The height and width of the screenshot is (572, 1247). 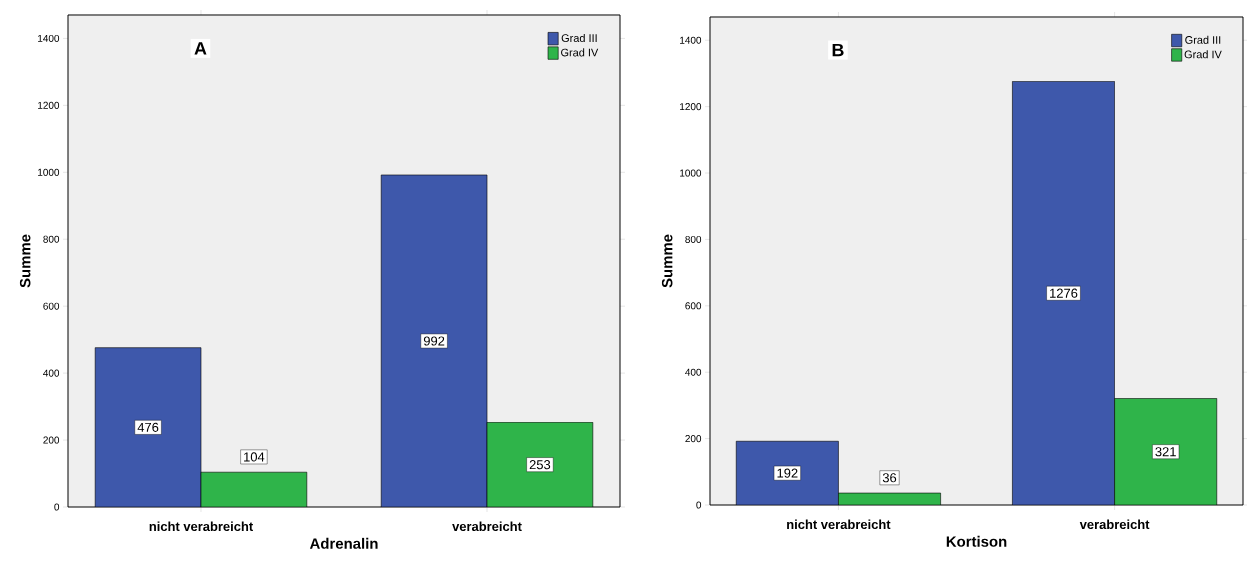 What do you see at coordinates (889, 478) in the screenshot?
I see `data-label: 36` at bounding box center [889, 478].